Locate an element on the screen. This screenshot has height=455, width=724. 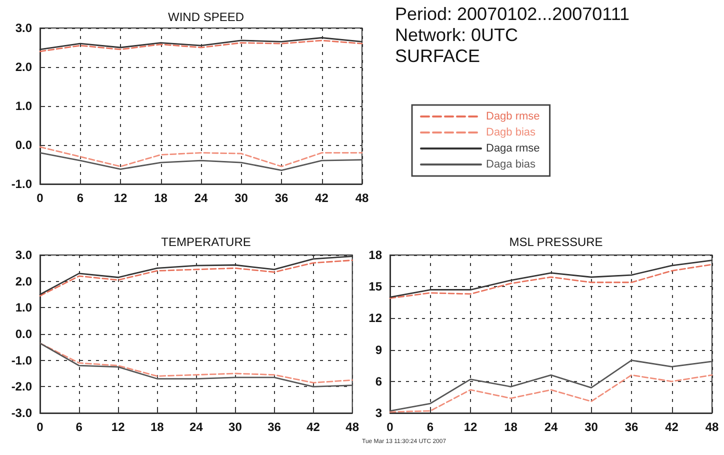
text: SURFACE is located at coordinates (438, 56).